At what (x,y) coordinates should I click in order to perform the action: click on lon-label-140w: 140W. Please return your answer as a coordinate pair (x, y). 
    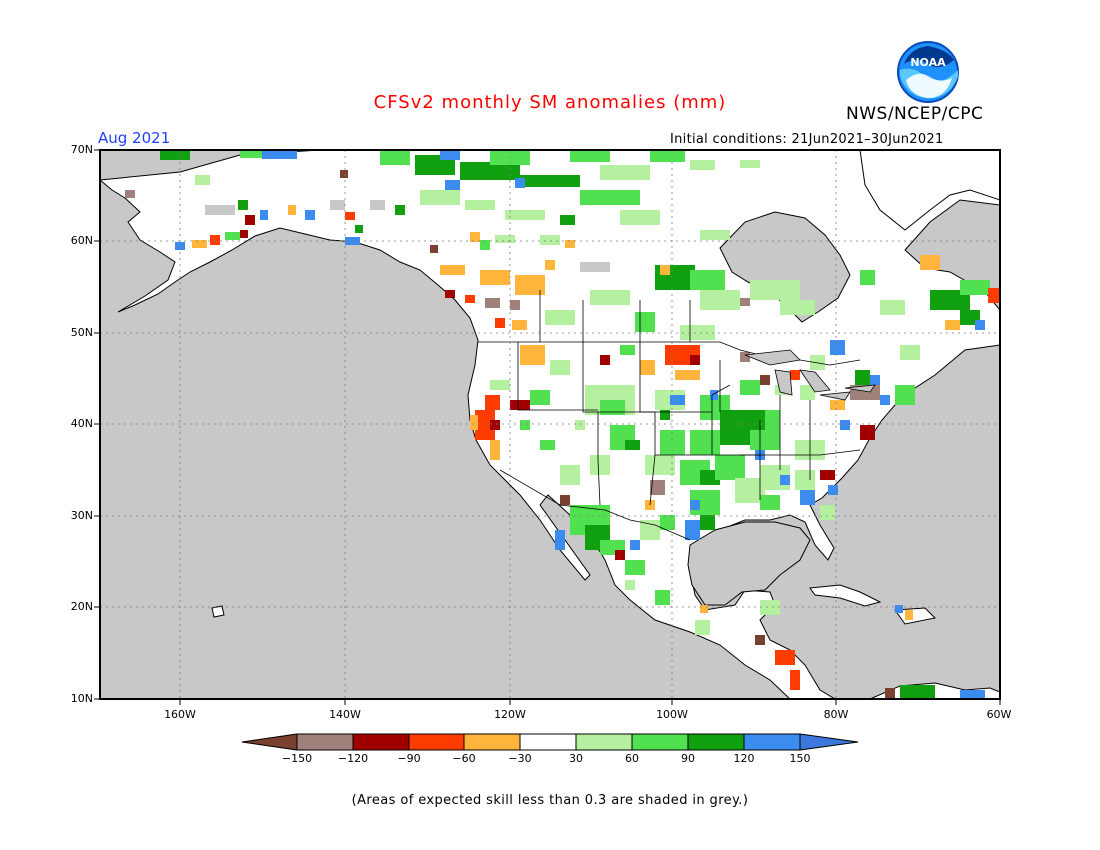
    Looking at the image, I should click on (345, 714).